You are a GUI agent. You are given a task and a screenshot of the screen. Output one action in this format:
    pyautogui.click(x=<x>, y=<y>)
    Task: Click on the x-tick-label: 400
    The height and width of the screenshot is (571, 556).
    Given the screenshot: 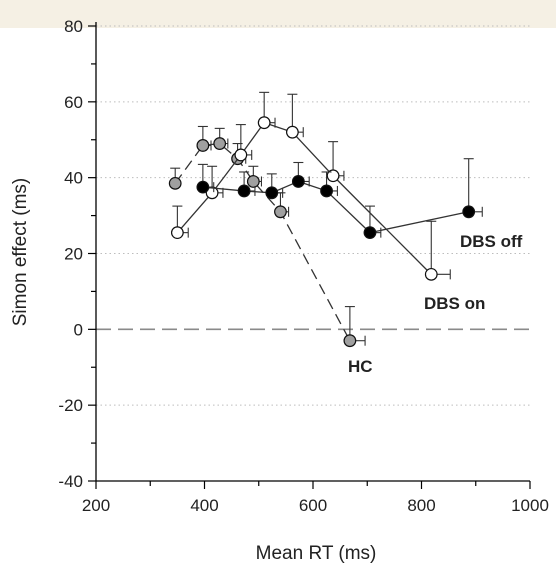 What is the action you would take?
    pyautogui.click(x=204, y=505)
    